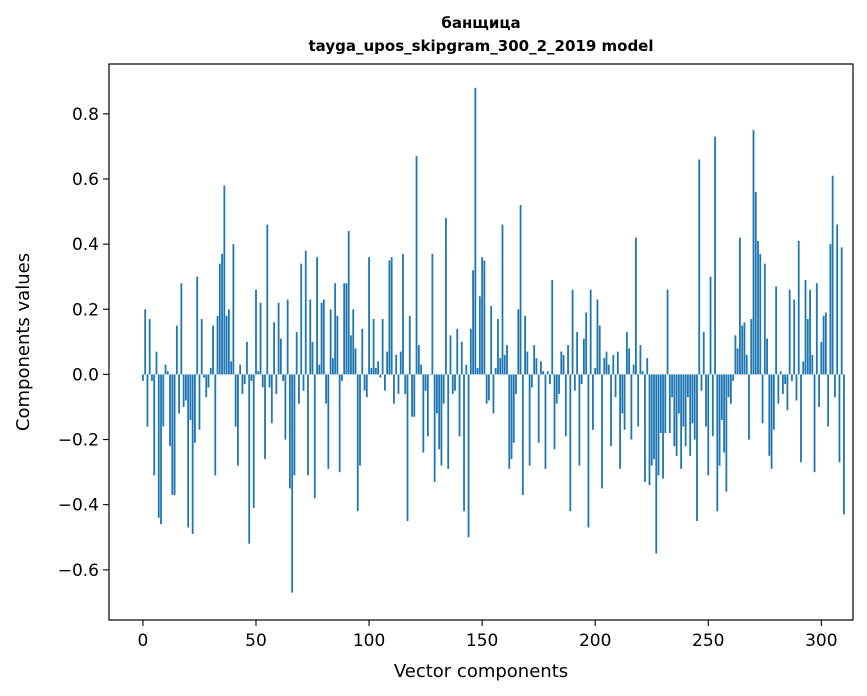 This screenshot has height=696, width=867. I want to click on x-tick-label: 150, so click(482, 641).